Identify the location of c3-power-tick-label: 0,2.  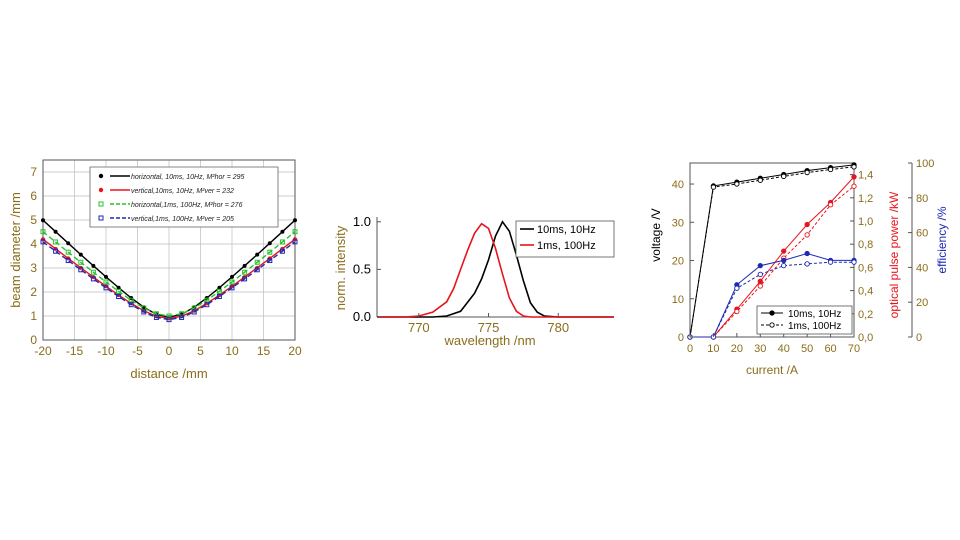
(865, 315).